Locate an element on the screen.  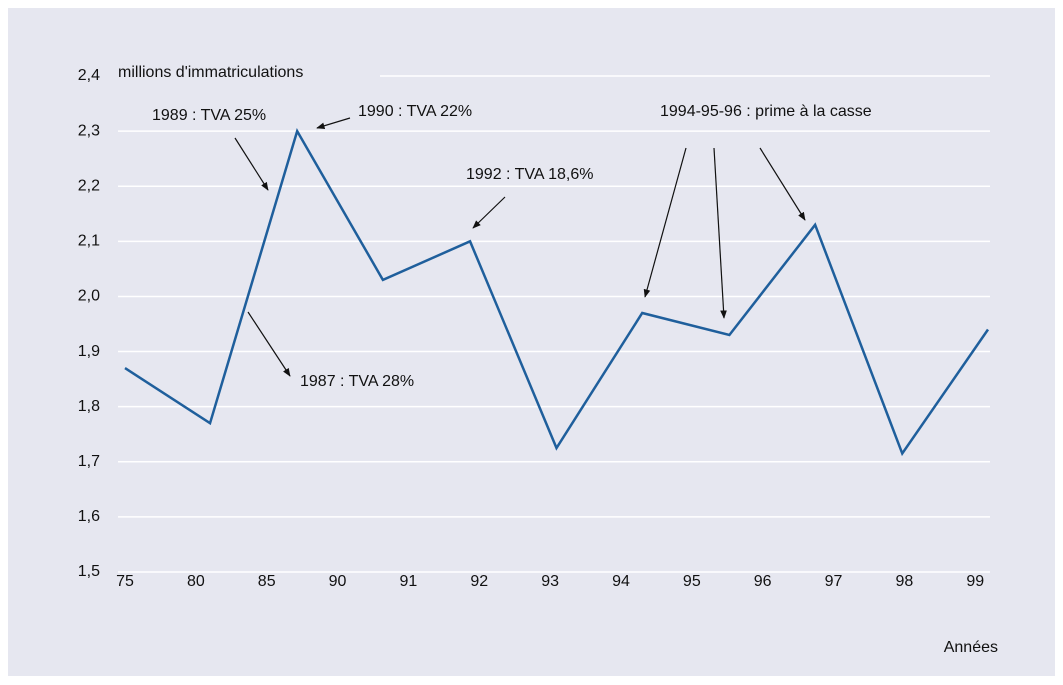
y-tick-label: 2,0 is located at coordinates (89, 296).